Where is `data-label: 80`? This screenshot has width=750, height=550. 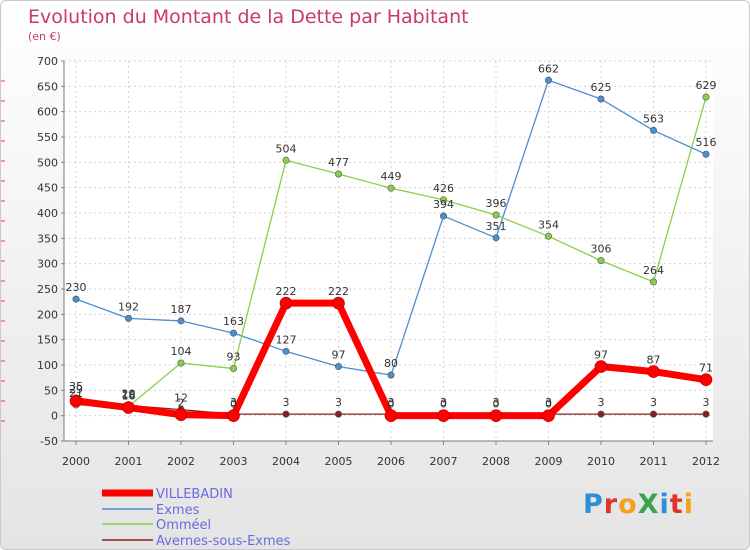 data-label: 80 is located at coordinates (391, 363).